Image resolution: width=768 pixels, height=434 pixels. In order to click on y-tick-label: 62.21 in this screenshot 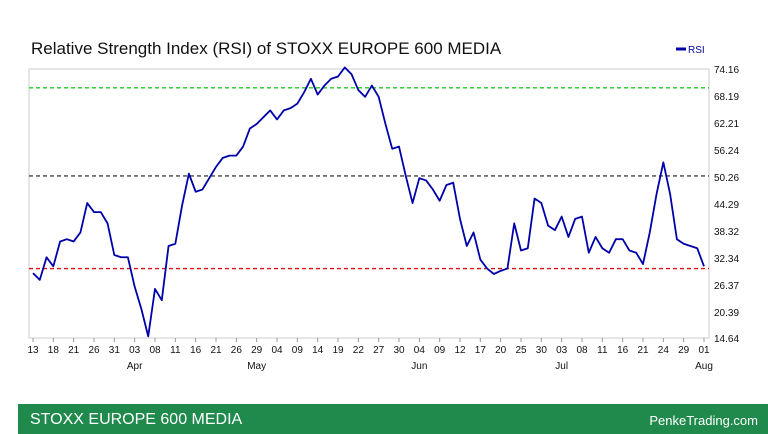, I will do `click(726, 124)`.